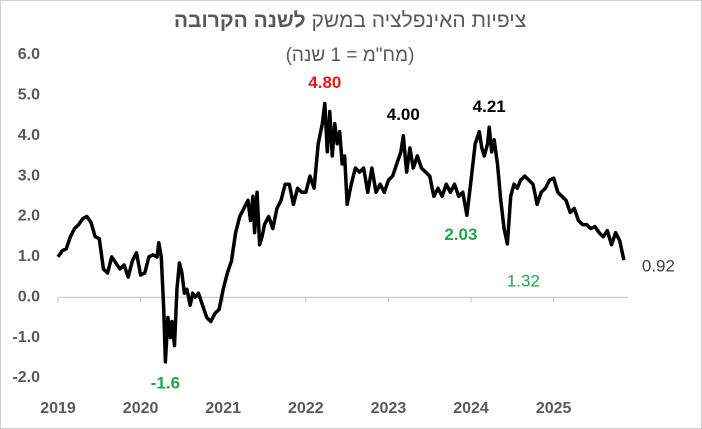 Image resolution: width=702 pixels, height=429 pixels. Describe the element at coordinates (29, 95) in the screenshot. I see `y-tick-label: 5.0` at that location.